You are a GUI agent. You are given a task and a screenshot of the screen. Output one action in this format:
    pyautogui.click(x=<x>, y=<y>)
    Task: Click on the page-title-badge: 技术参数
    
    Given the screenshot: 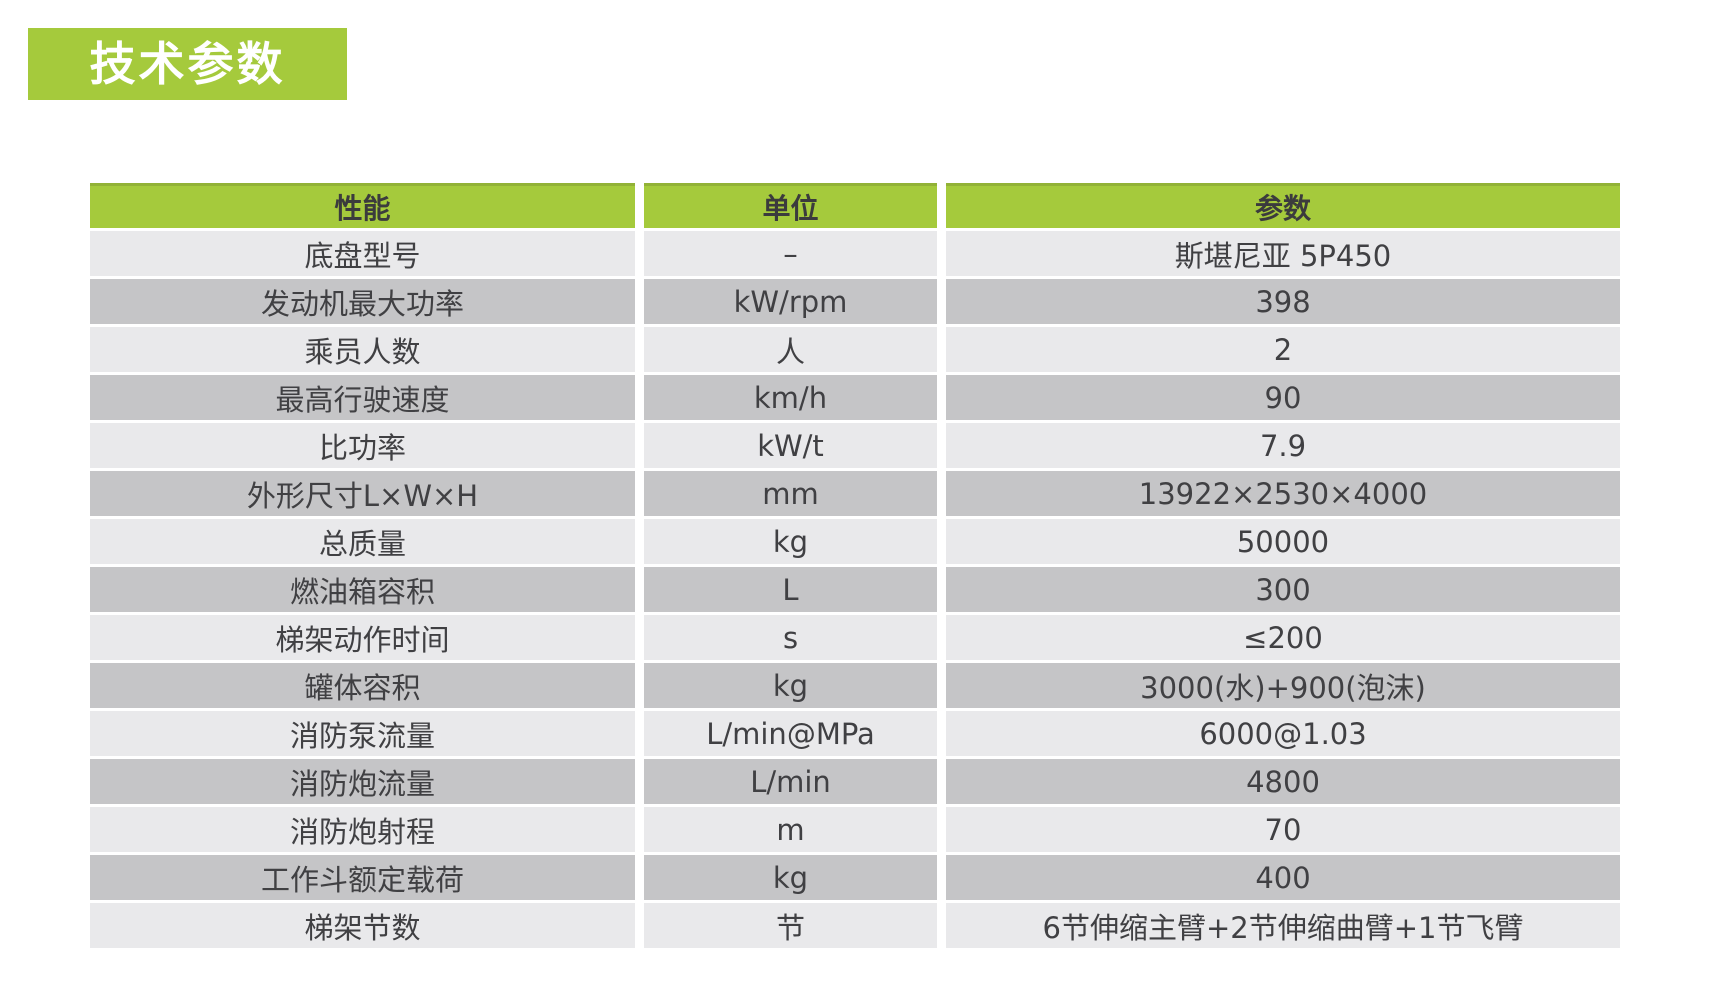 What is the action you would take?
    pyautogui.click(x=187, y=64)
    